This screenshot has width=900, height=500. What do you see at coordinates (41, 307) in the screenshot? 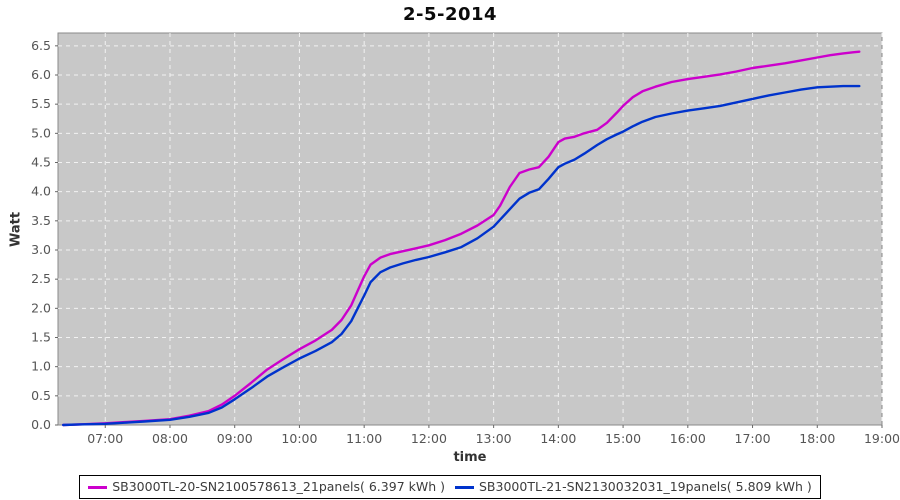
I see `y-tick-label: 2.0` at bounding box center [41, 307].